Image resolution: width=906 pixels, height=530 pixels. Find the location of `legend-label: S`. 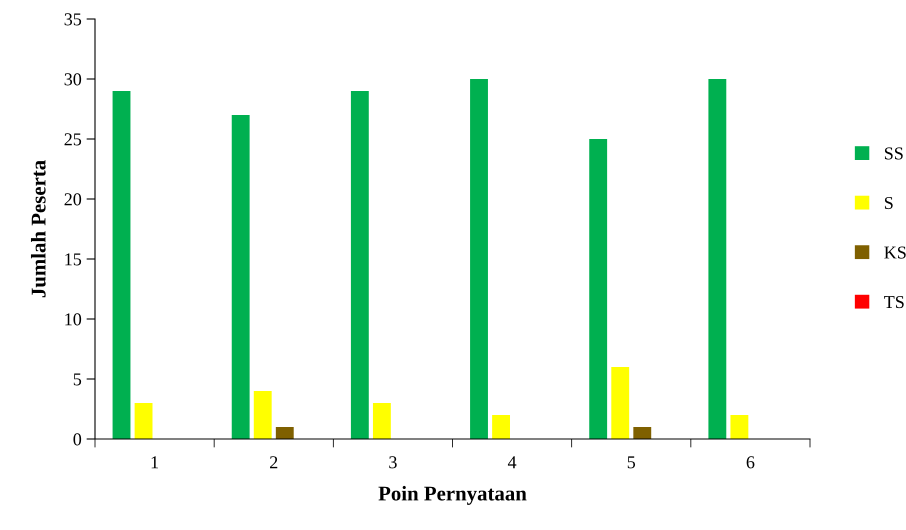

legend-label: S is located at coordinates (888, 203).